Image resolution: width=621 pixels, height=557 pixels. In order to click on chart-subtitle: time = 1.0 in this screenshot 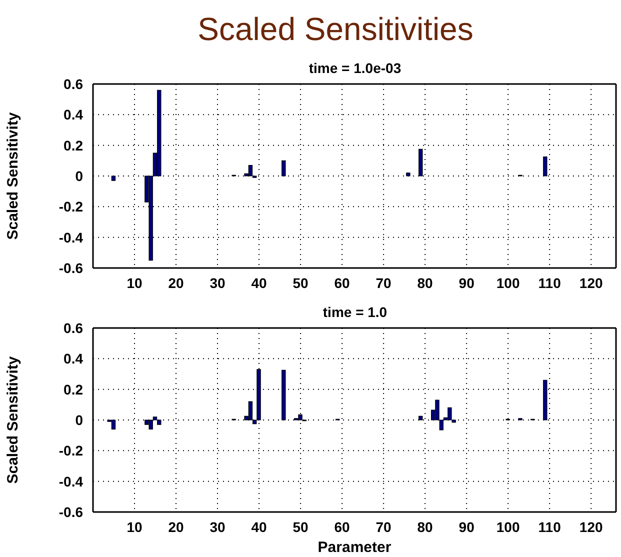, I will do `click(355, 312)`.